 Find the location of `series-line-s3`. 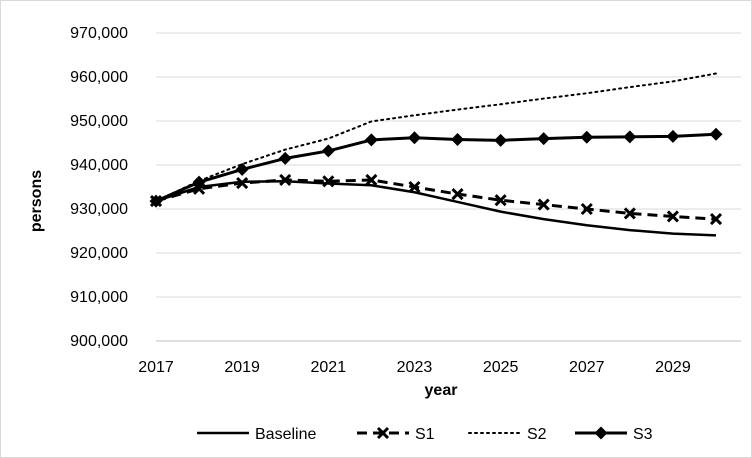

series-line-s3 is located at coordinates (436, 167).